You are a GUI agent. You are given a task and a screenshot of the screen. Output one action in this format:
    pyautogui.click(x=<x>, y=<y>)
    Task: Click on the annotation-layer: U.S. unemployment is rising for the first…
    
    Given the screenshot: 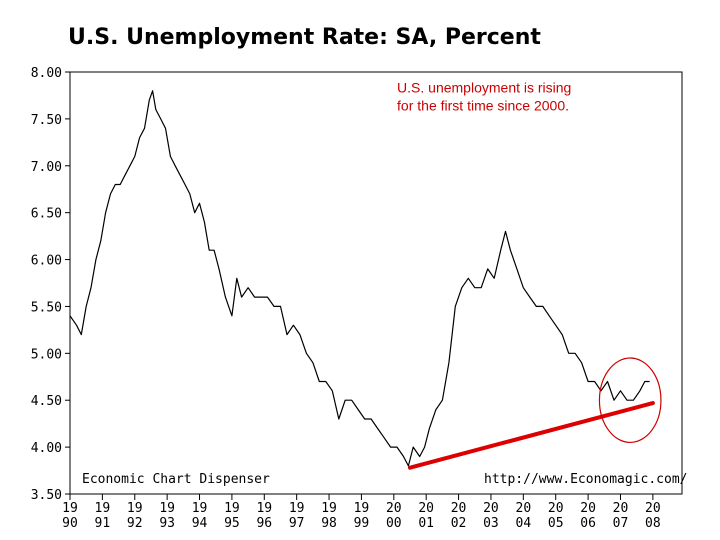 What is the action you would take?
    pyautogui.click(x=484, y=97)
    